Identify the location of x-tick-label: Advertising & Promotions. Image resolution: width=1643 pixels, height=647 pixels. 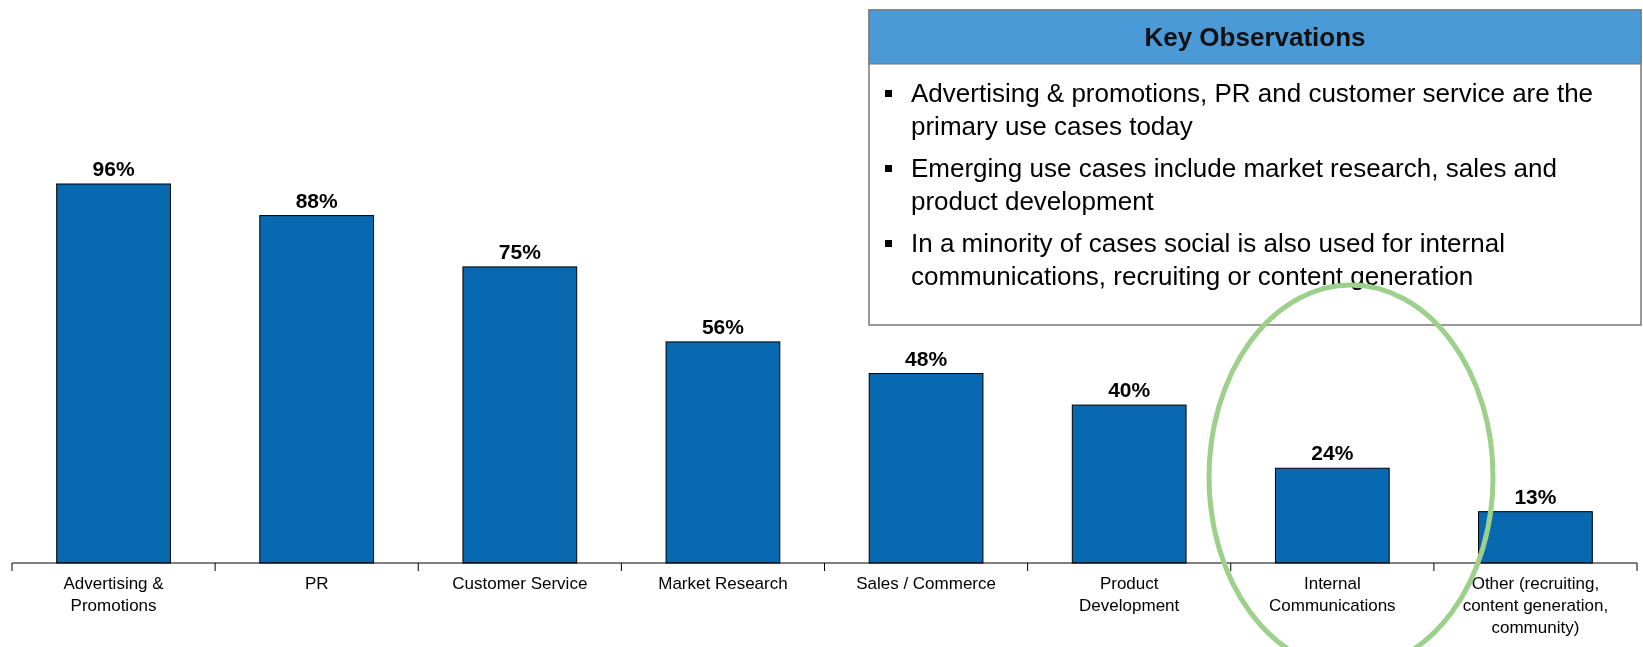
(114, 594).